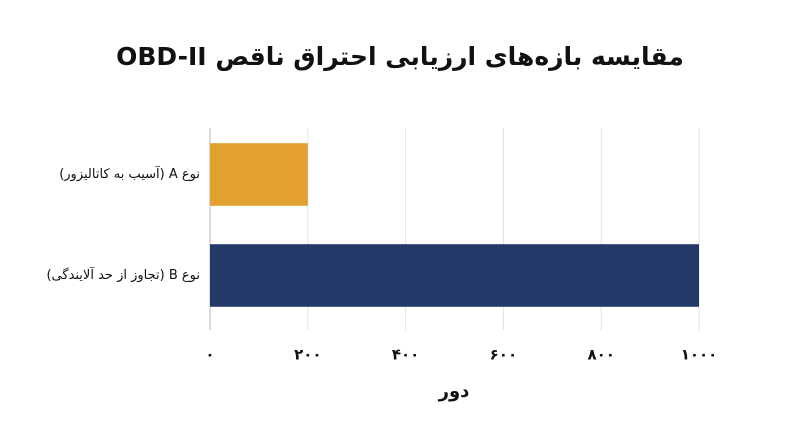 The height and width of the screenshot is (447, 800). What do you see at coordinates (454, 391) in the screenshot?
I see `x-axis-label: دور` at bounding box center [454, 391].